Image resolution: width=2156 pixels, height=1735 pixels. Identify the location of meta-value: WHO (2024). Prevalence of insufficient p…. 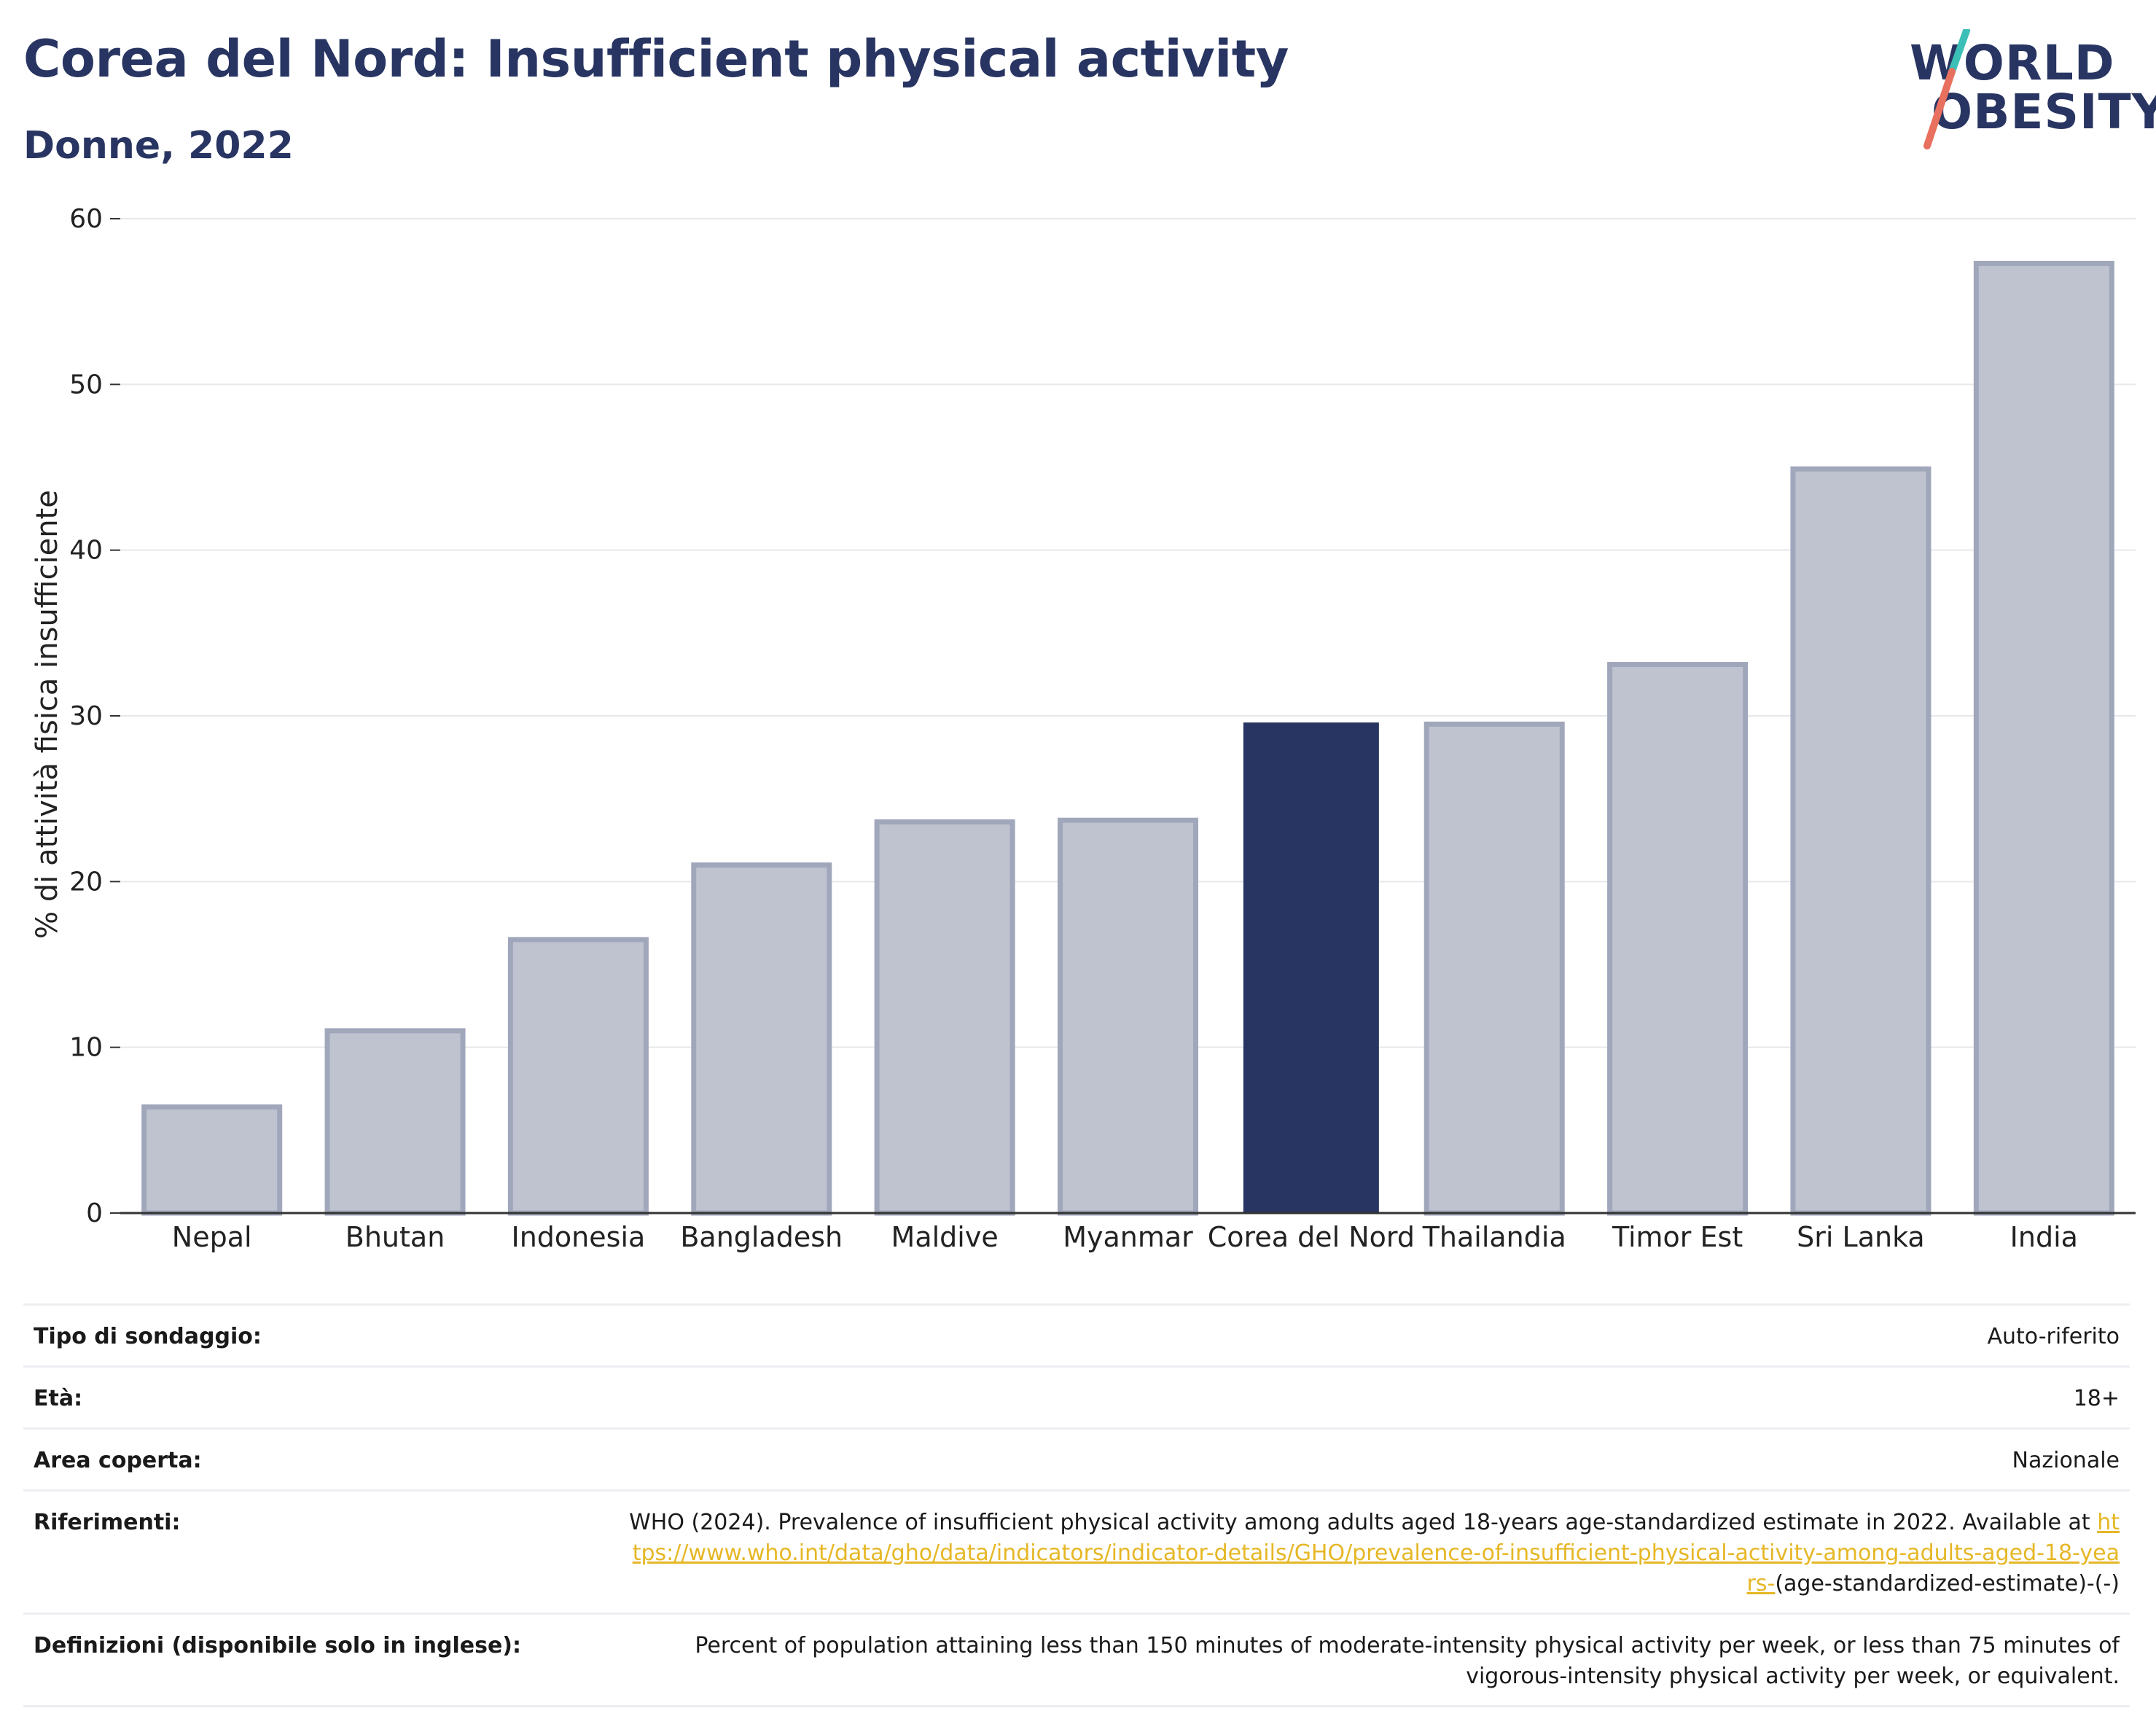
(1372, 1553).